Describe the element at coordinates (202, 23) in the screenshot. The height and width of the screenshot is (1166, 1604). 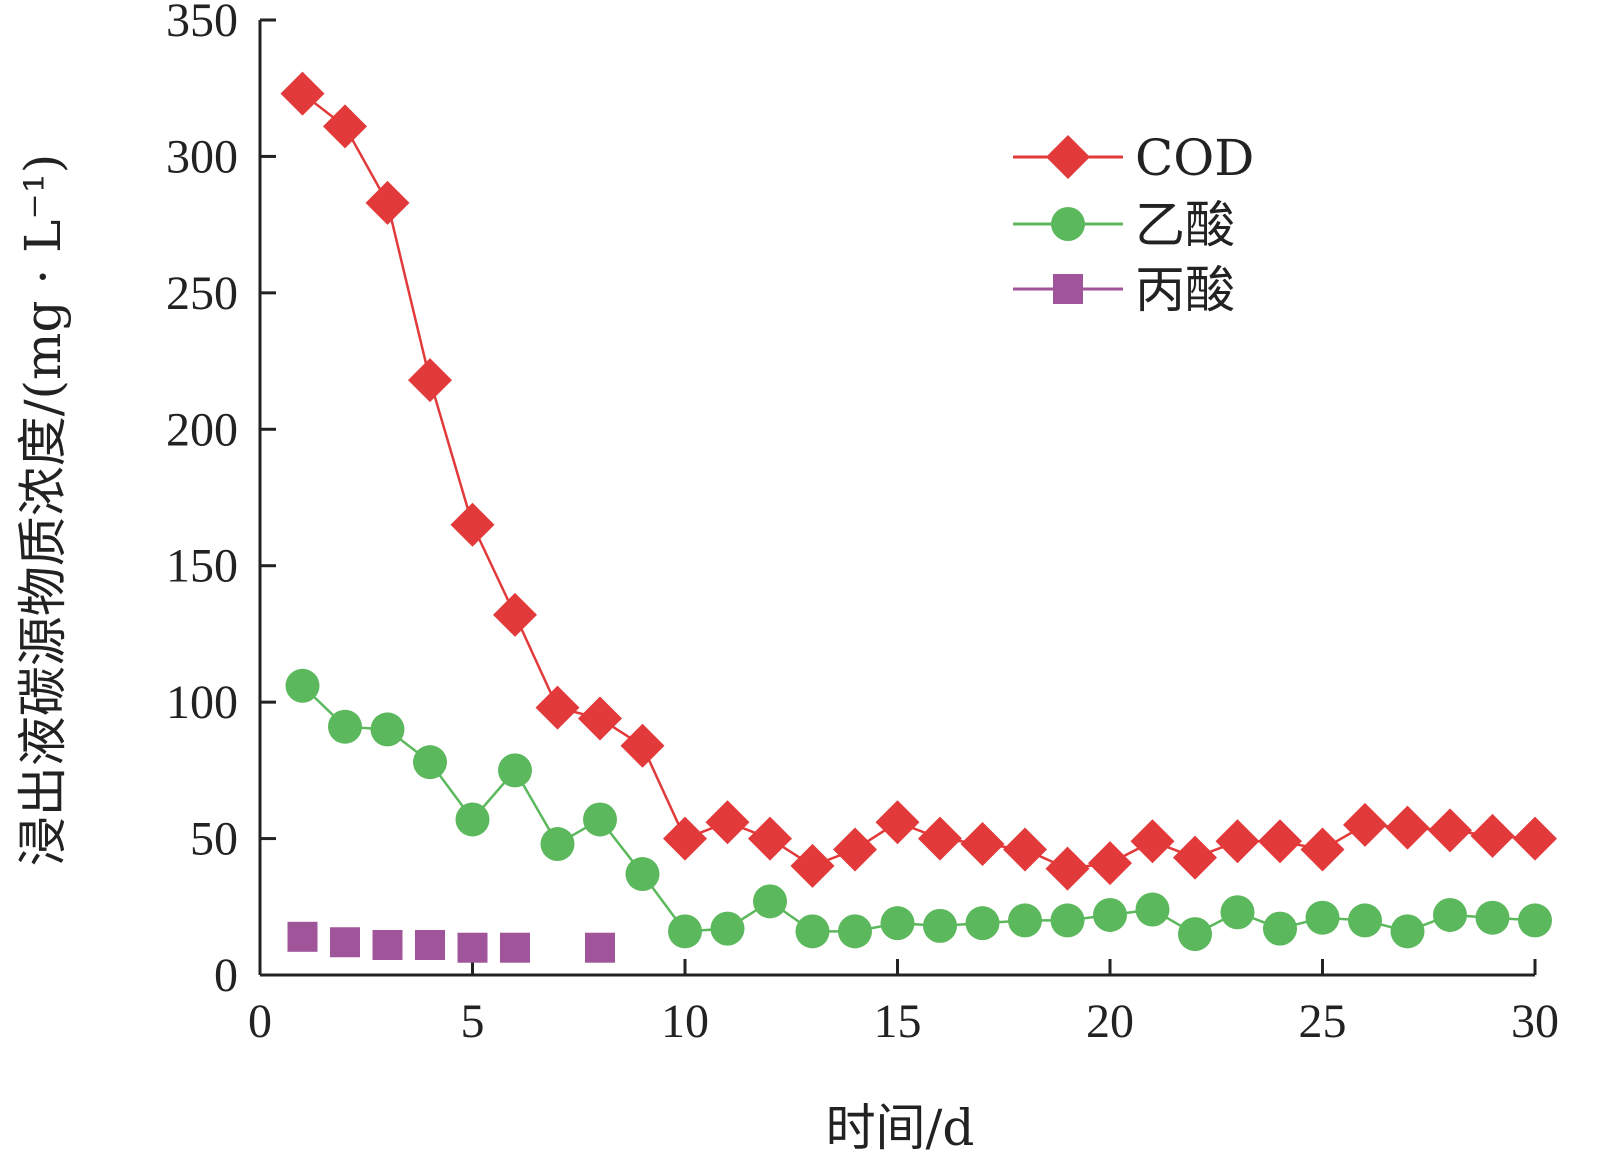
I see `y-tick-label: 350` at that location.